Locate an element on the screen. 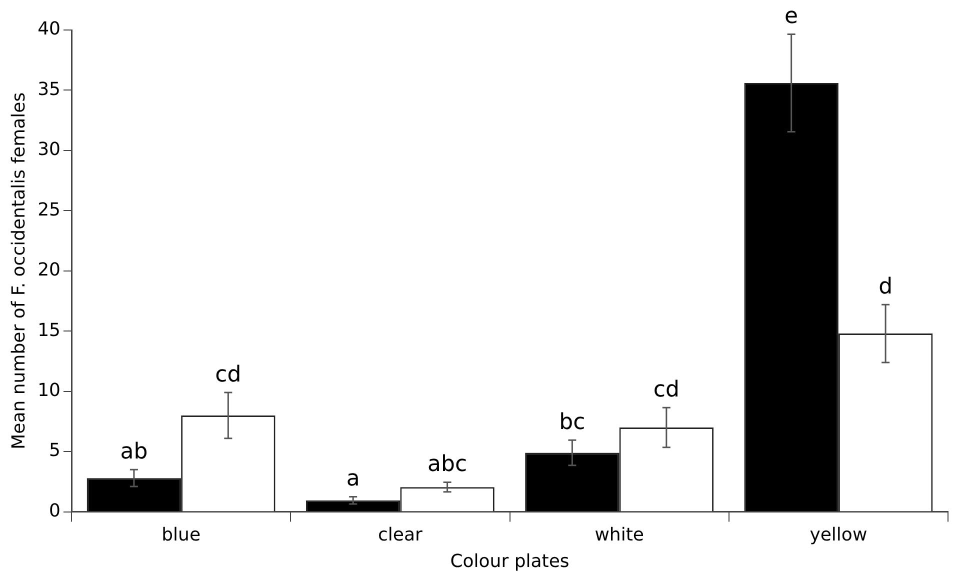 The height and width of the screenshot is (580, 968). x-tick-label: yellow is located at coordinates (839, 535).